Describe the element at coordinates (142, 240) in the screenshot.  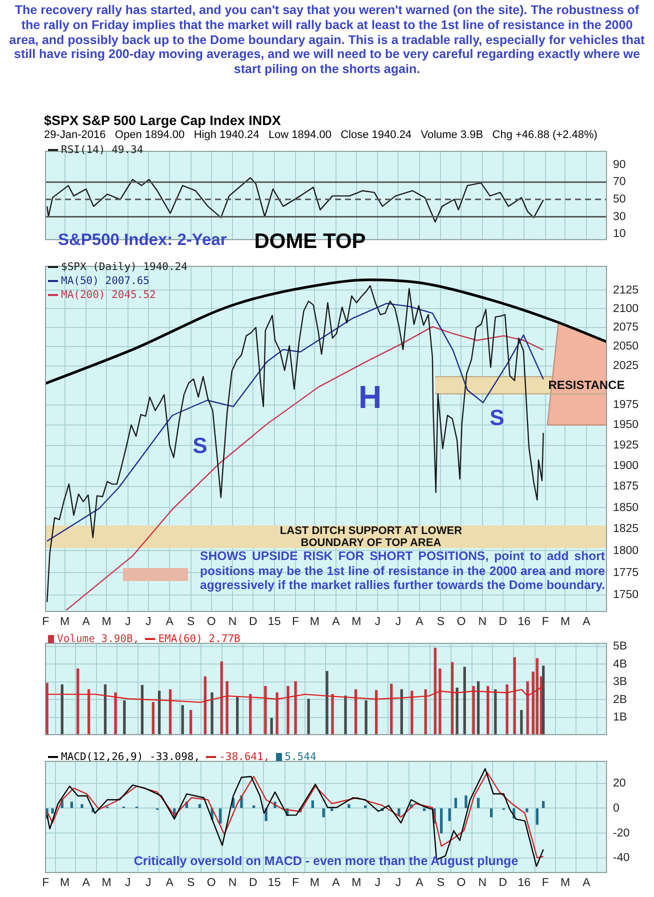
I see `chart-title: S&P500 Index: 2-Year` at that location.